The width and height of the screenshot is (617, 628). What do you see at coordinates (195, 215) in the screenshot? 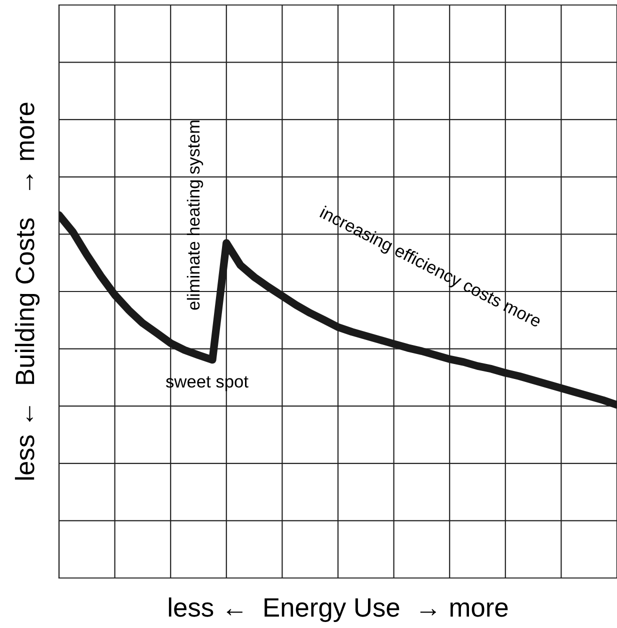
I see `annotation: eliminate heating system` at bounding box center [195, 215].